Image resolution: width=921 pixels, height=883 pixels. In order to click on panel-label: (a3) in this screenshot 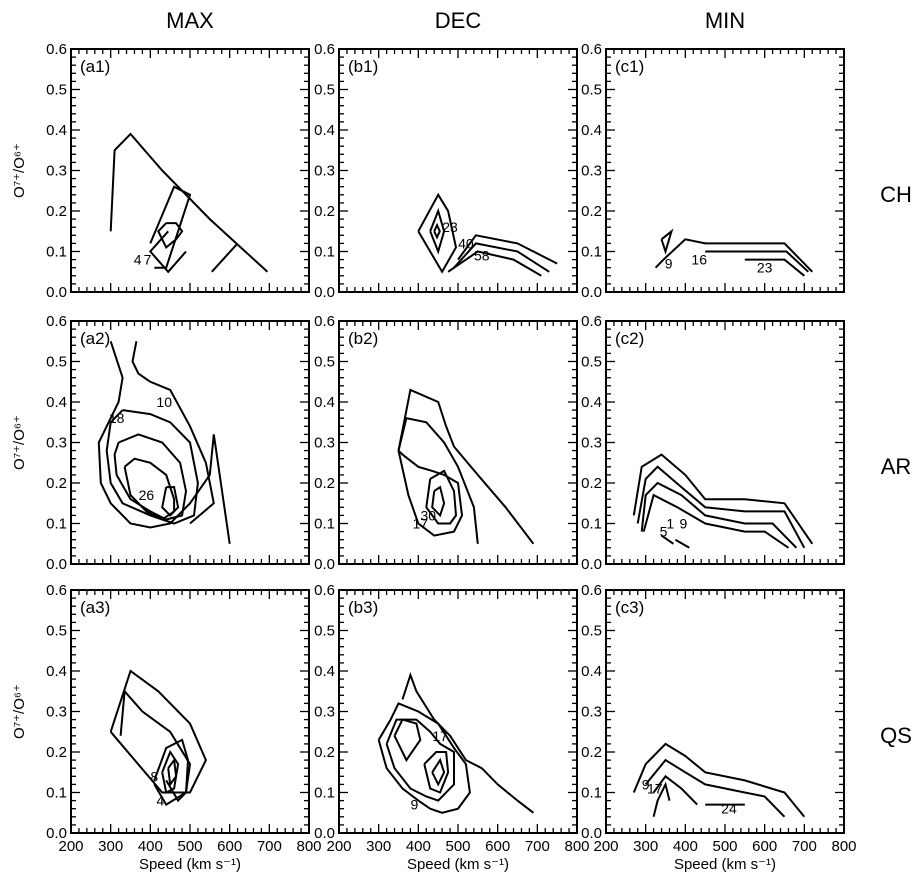, I will do `click(95, 607)`.